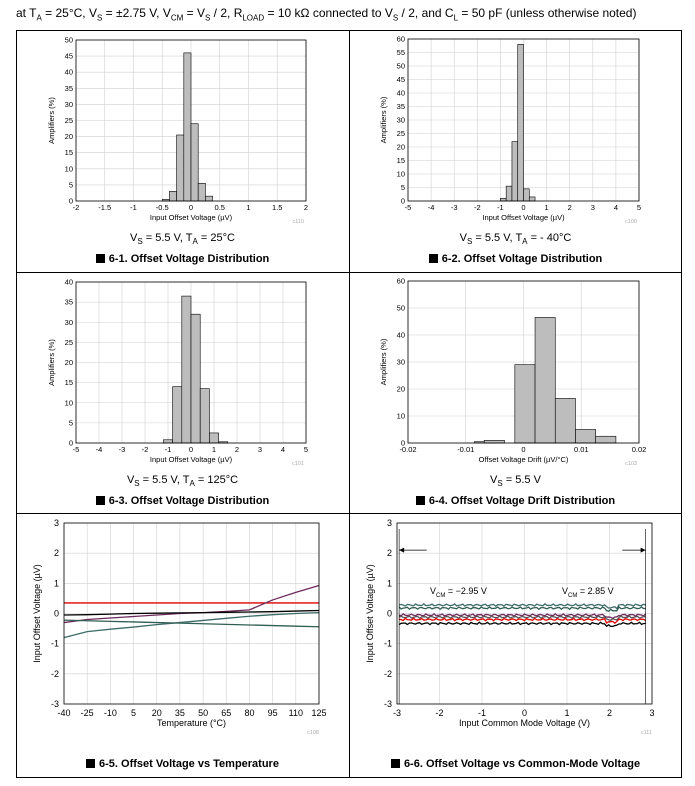 The height and width of the screenshot is (786, 695). What do you see at coordinates (69, 120) in the screenshot?
I see `y-tick-label: 25` at bounding box center [69, 120].